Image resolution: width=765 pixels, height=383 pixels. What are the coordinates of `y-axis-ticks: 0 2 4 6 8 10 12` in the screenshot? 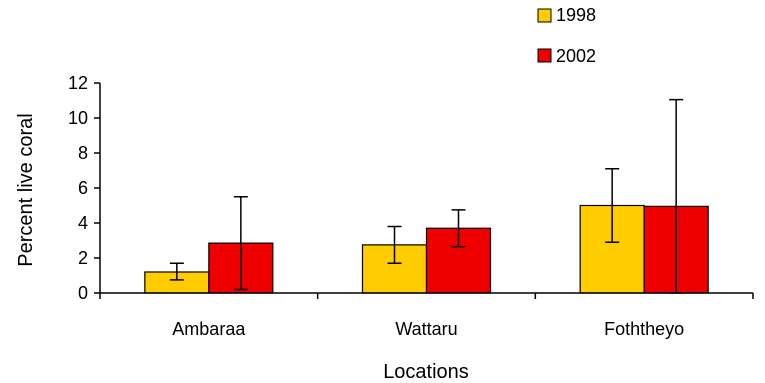 It's located at (84, 188).